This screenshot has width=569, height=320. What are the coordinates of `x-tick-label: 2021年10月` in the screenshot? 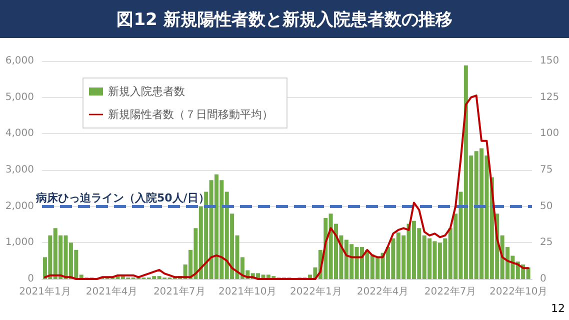 It's located at (247, 292).